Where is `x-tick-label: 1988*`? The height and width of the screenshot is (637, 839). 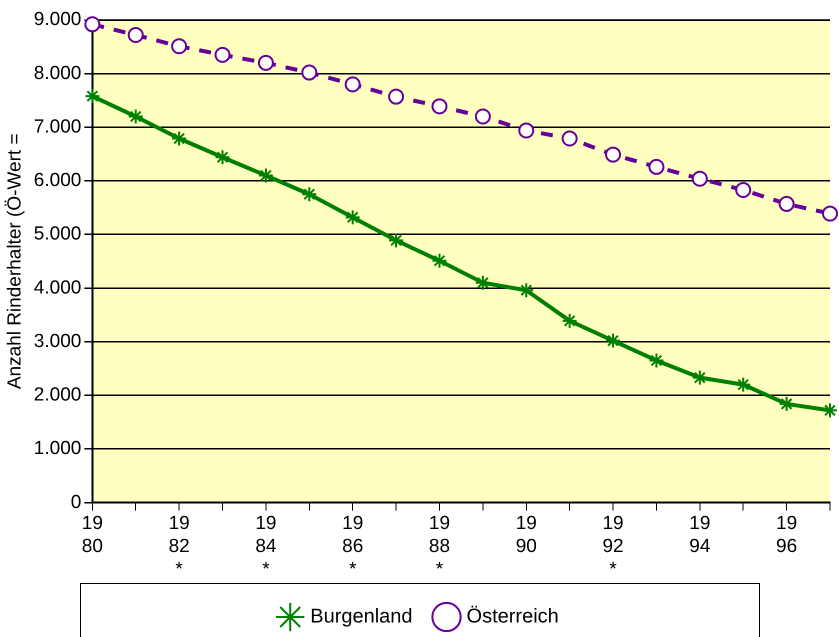
x-tick-label: 1988* is located at coordinates (439, 546).